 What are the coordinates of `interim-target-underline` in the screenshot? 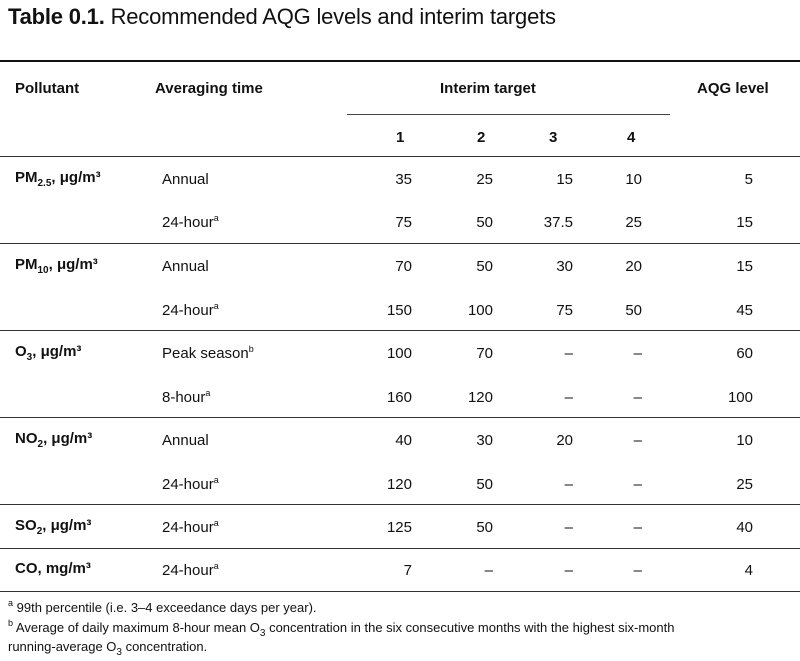 It's located at (508, 114).